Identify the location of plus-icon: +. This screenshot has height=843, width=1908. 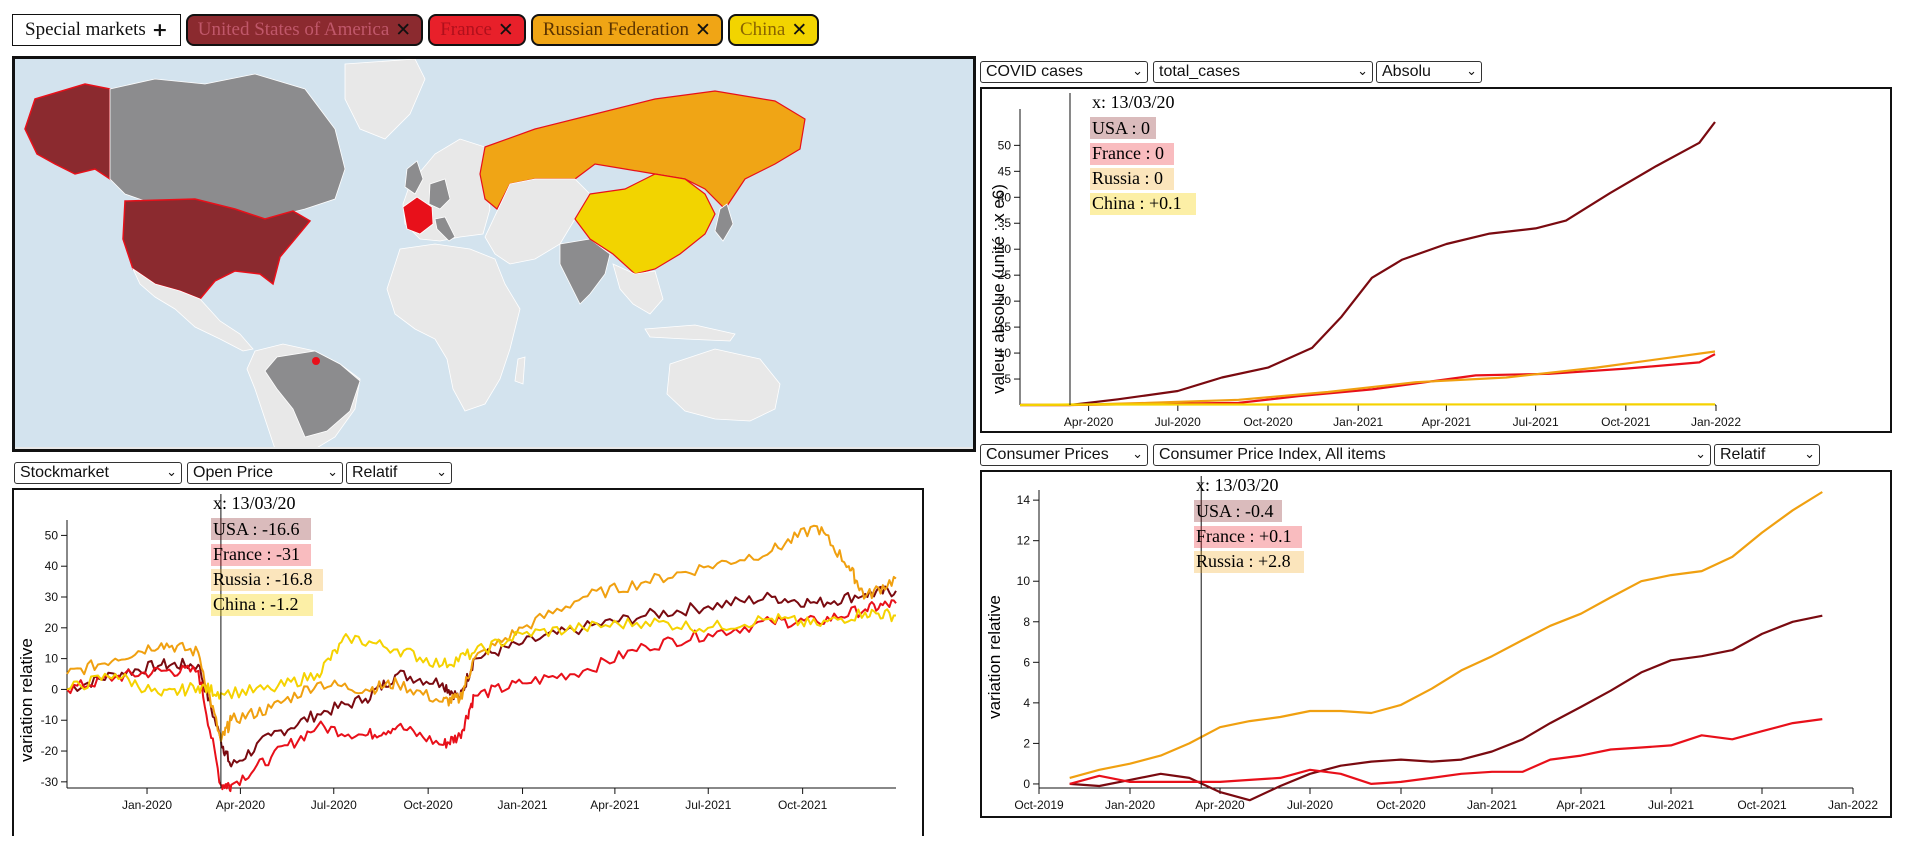
(159, 30).